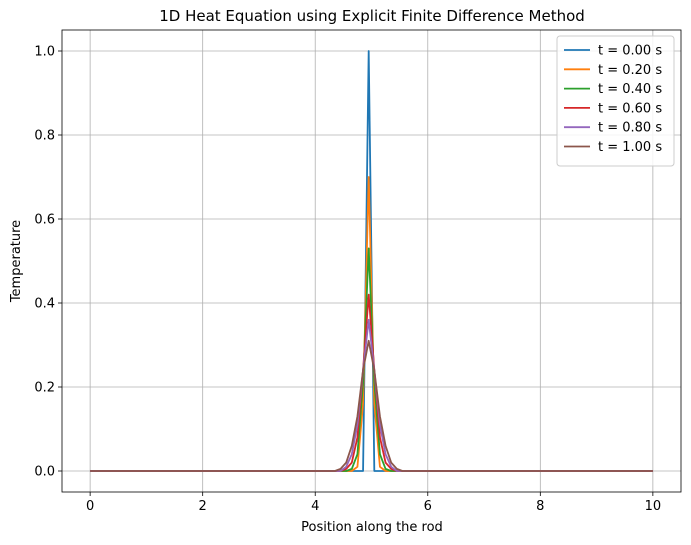 This screenshot has width=691, height=545. I want to click on legend-label: t = 0.80 s, so click(630, 128).